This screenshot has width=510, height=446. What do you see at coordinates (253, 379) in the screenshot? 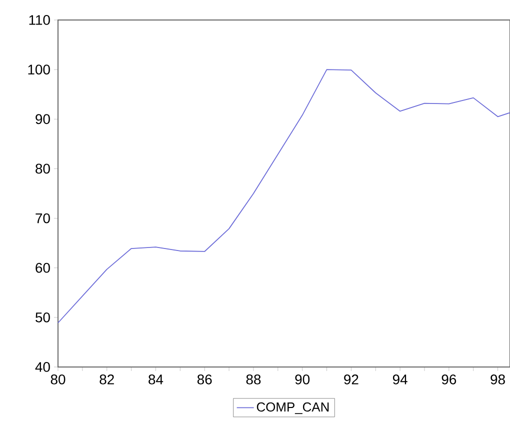
I see `x-tick-label: 88` at bounding box center [253, 379].